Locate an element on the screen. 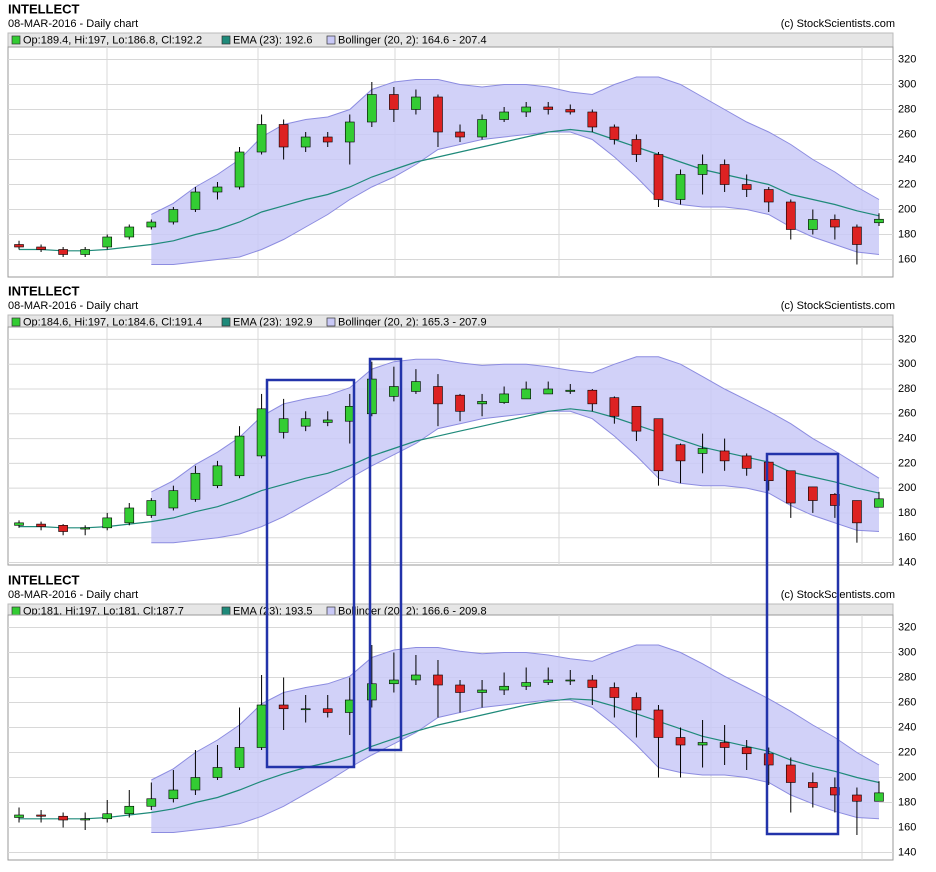 The height and width of the screenshot is (872, 936). legend-label: Bollinger (20, 2): 166.6 - 209.8 is located at coordinates (412, 611).